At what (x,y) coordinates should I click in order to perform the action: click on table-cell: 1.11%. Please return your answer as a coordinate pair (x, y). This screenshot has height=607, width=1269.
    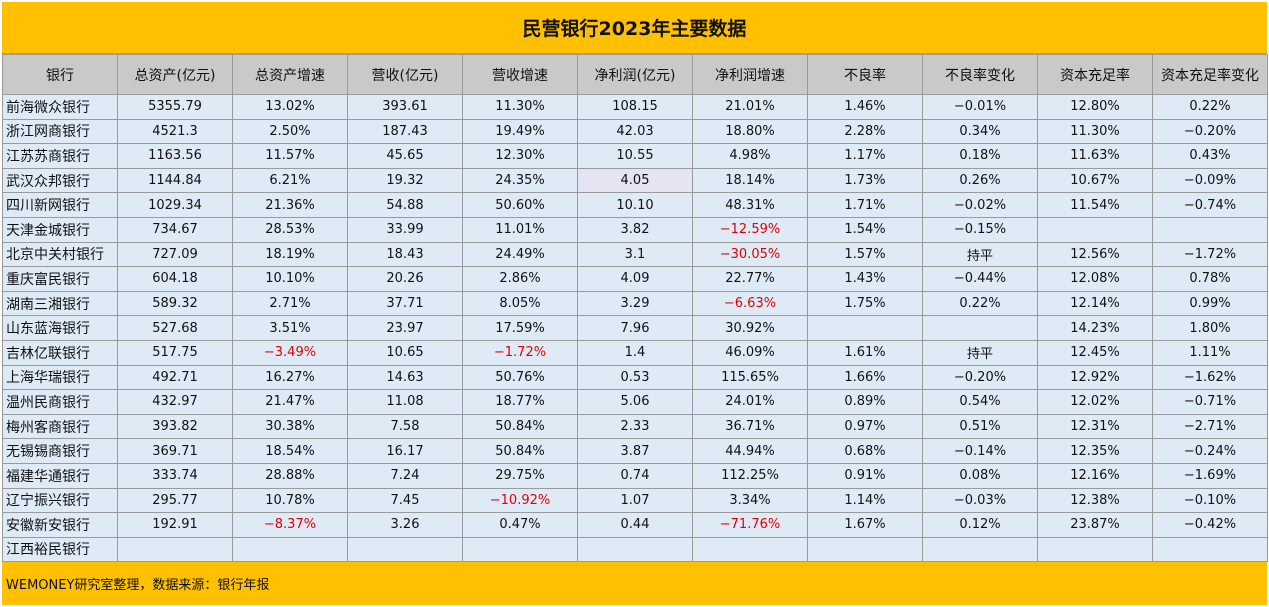
    Looking at the image, I should click on (1210, 352).